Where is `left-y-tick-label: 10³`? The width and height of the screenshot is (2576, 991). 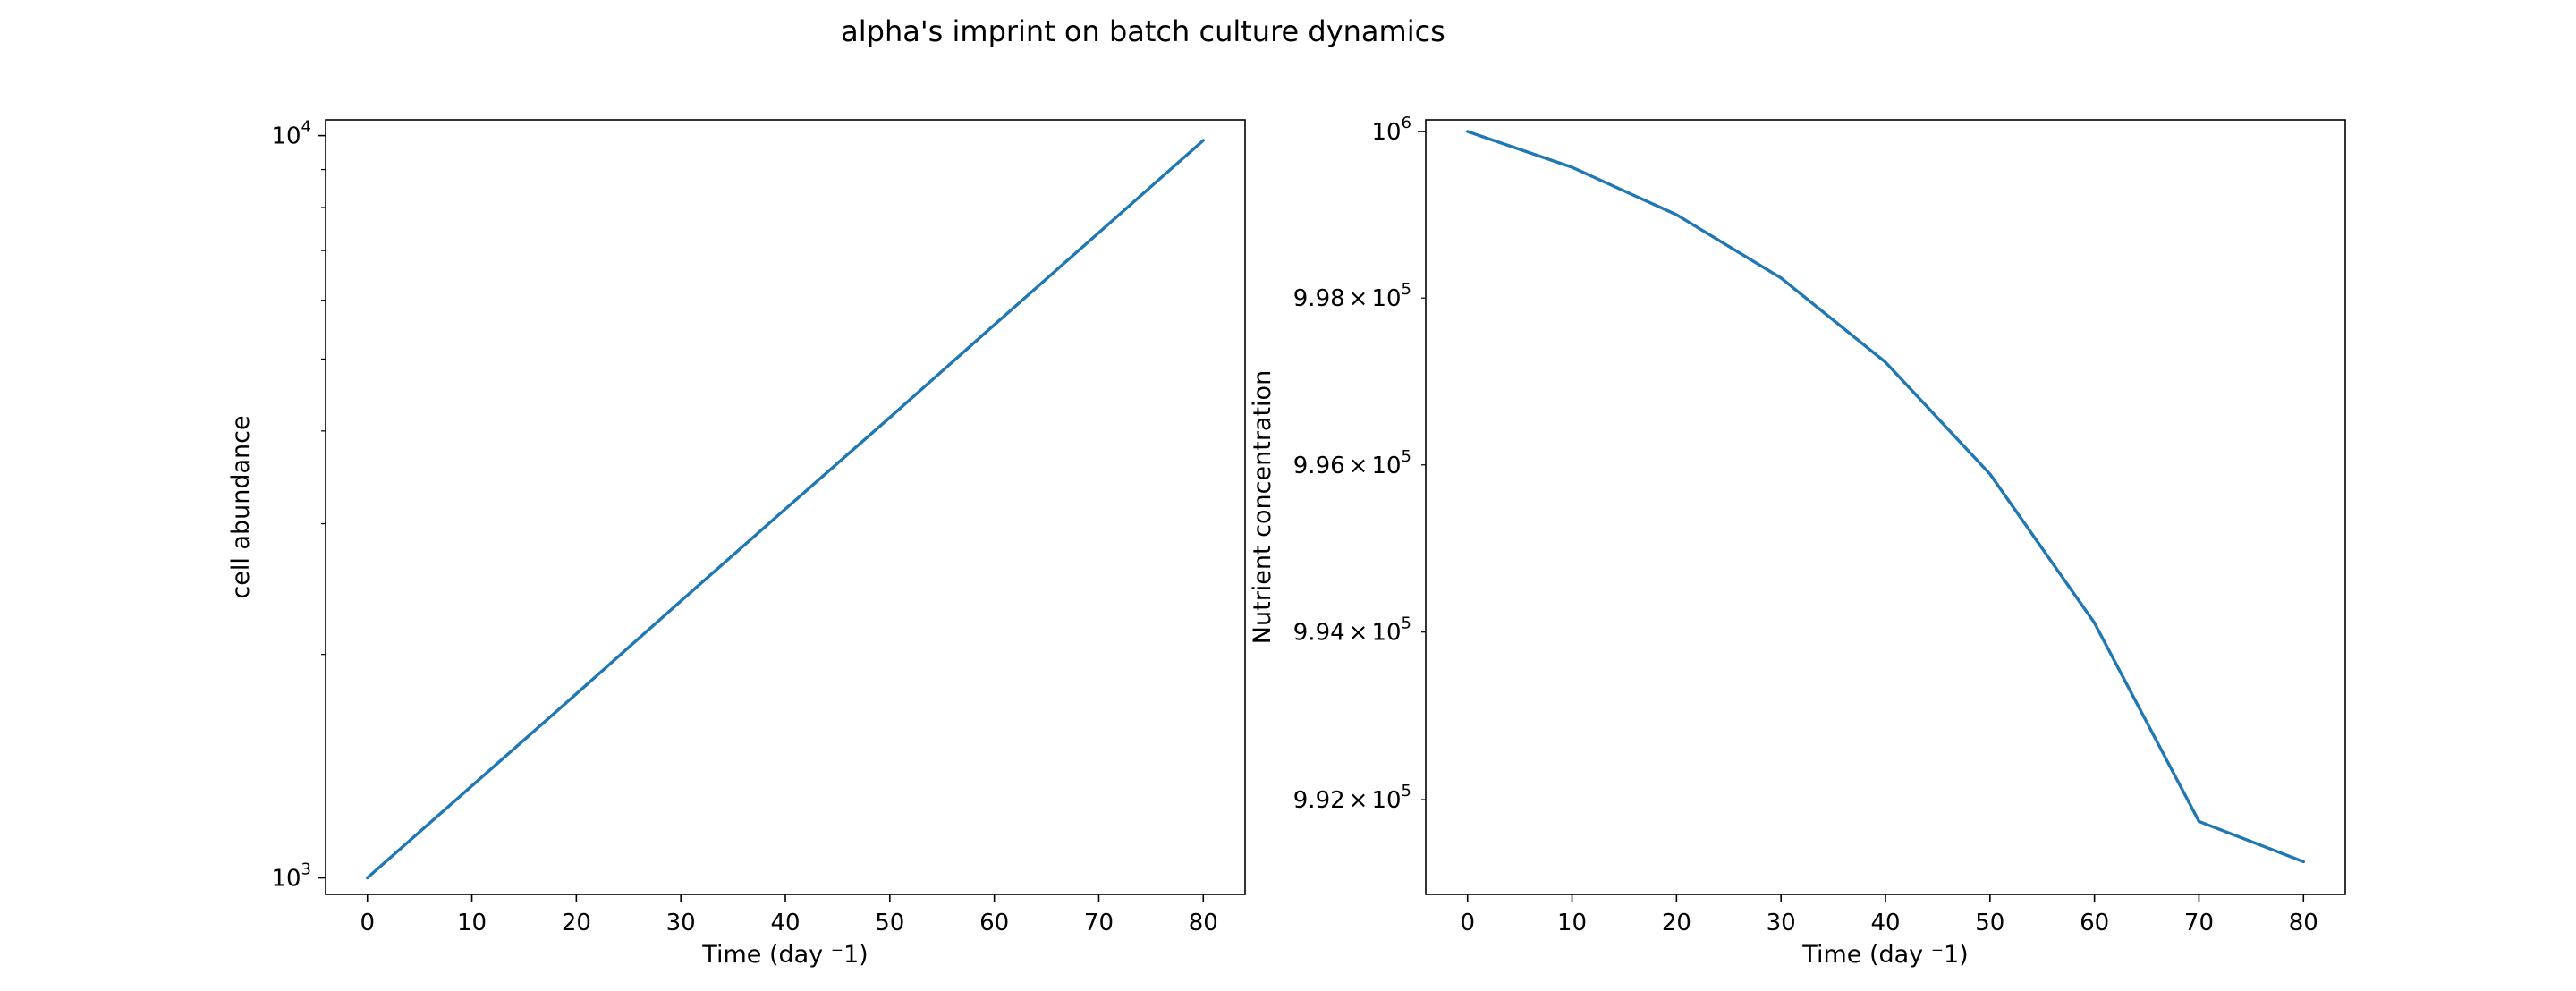 left-y-tick-label: 10³ is located at coordinates (291, 876).